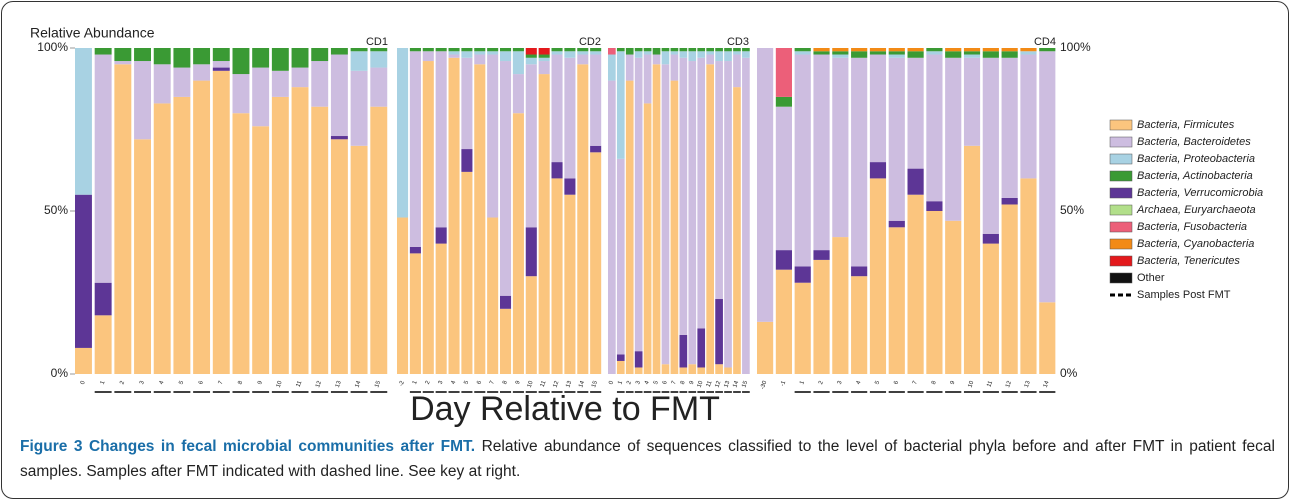 This screenshot has height=502, width=1292. What do you see at coordinates (300, 384) in the screenshot?
I see `x-tick-label: 11` at bounding box center [300, 384].